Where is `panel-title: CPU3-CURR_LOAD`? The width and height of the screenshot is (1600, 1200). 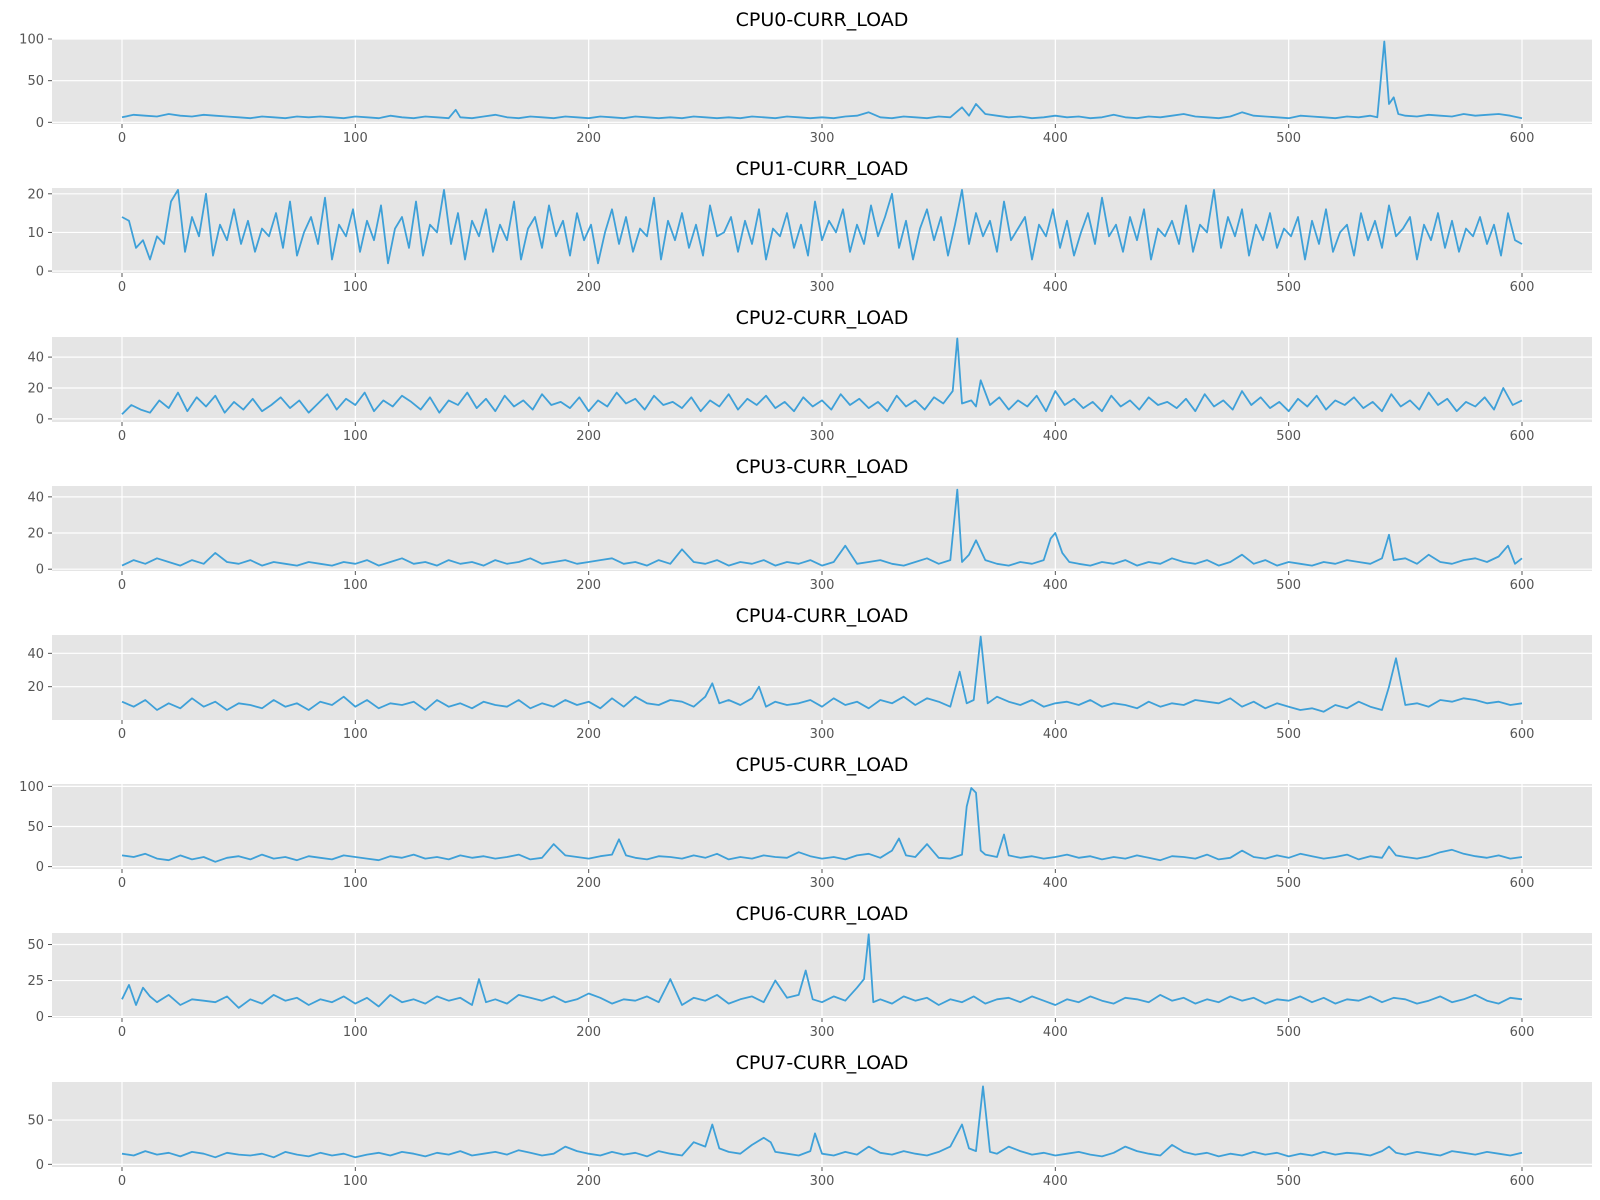 panel-title: CPU3-CURR_LOAD is located at coordinates (822, 467).